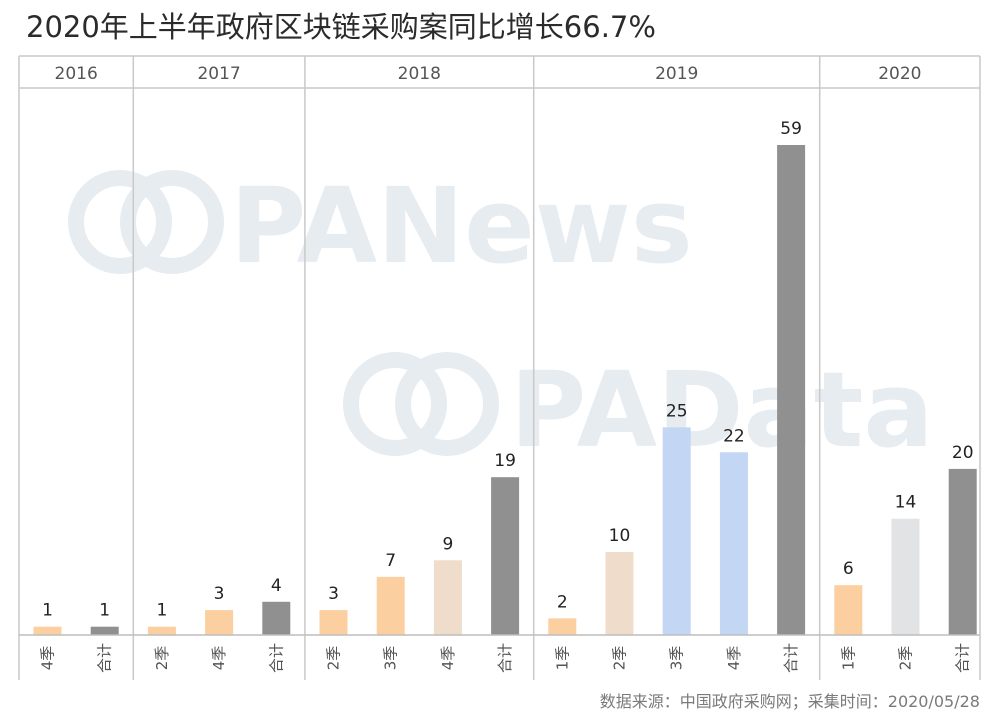 The image size is (1000, 712). What do you see at coordinates (677, 411) in the screenshot?
I see `bar-value-label: 25` at bounding box center [677, 411].